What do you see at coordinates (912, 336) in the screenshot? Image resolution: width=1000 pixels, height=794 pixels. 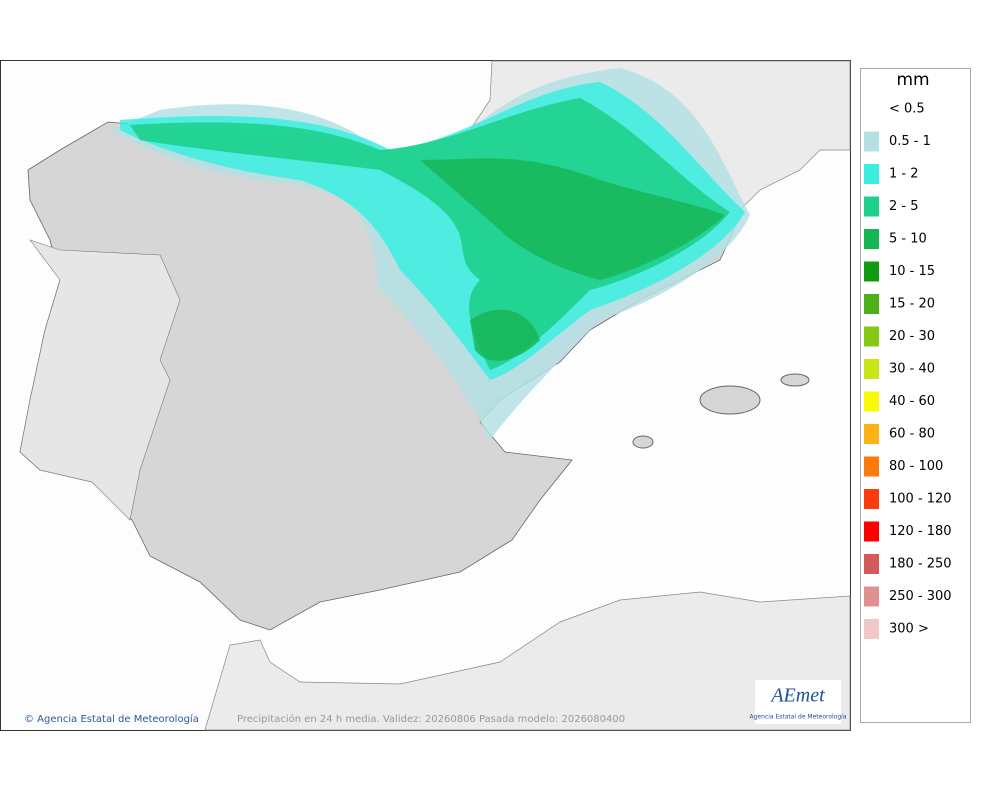 I see `legend-label: 20 - 30` at bounding box center [912, 336].